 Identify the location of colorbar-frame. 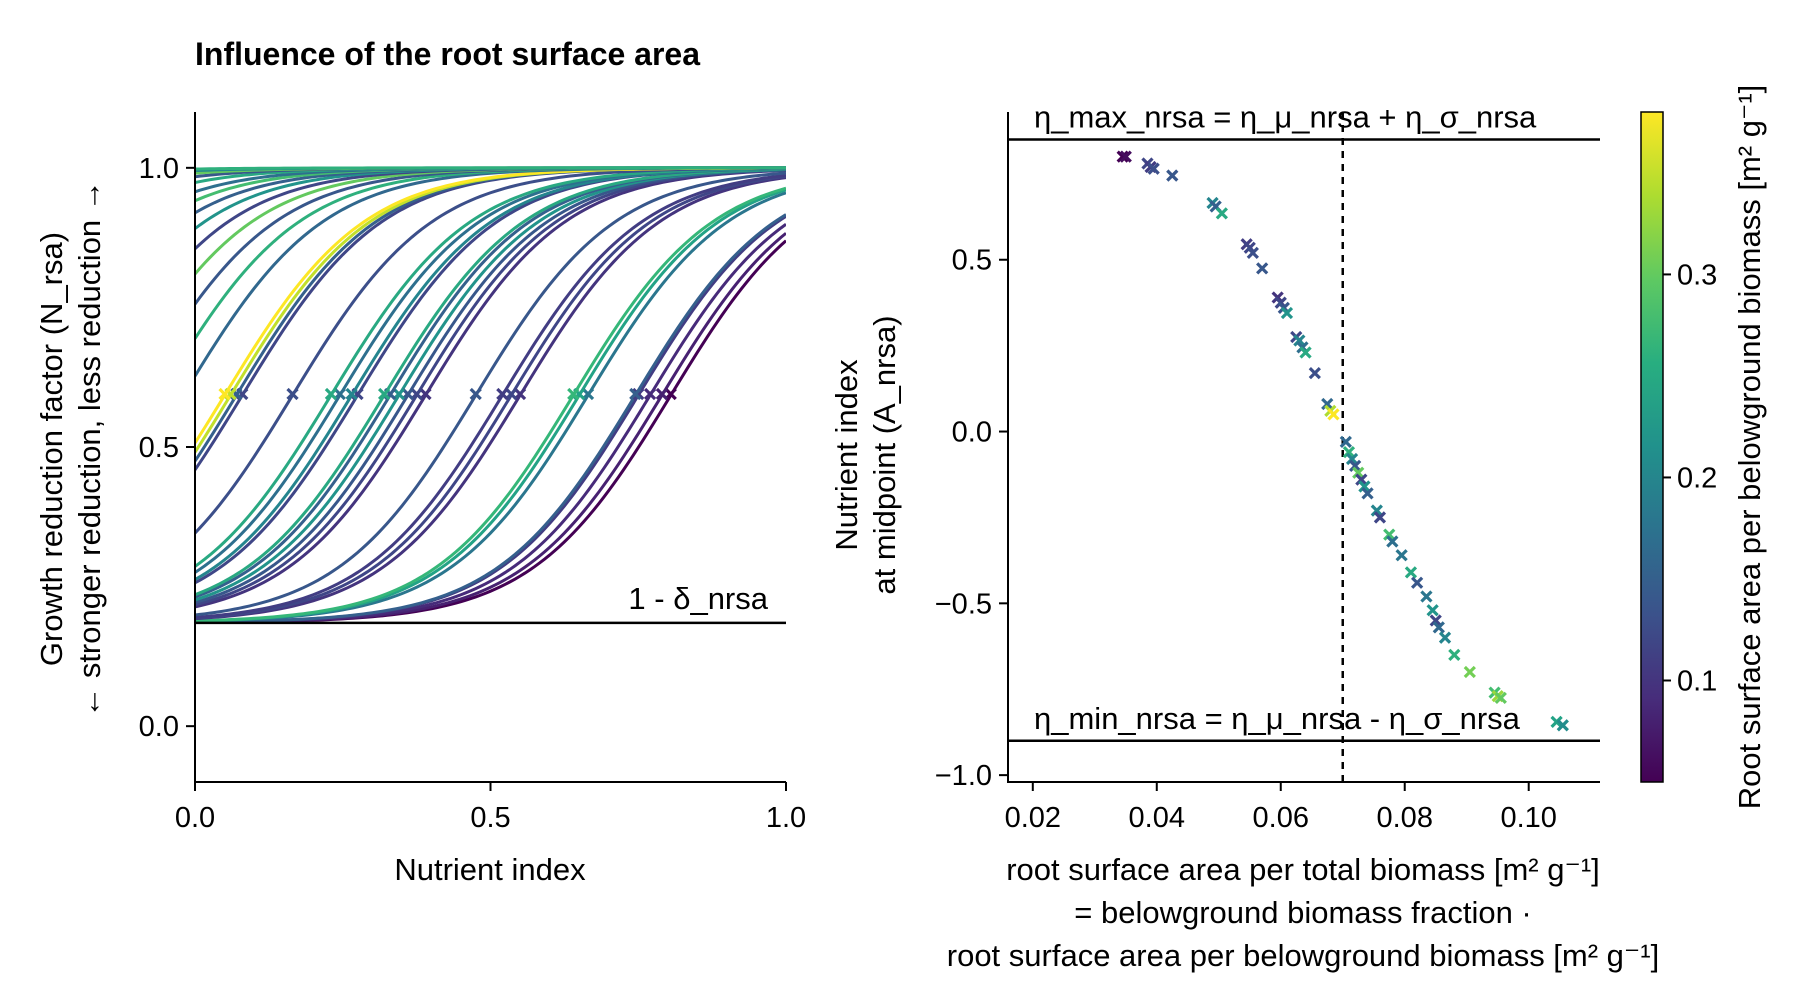
(1652, 447).